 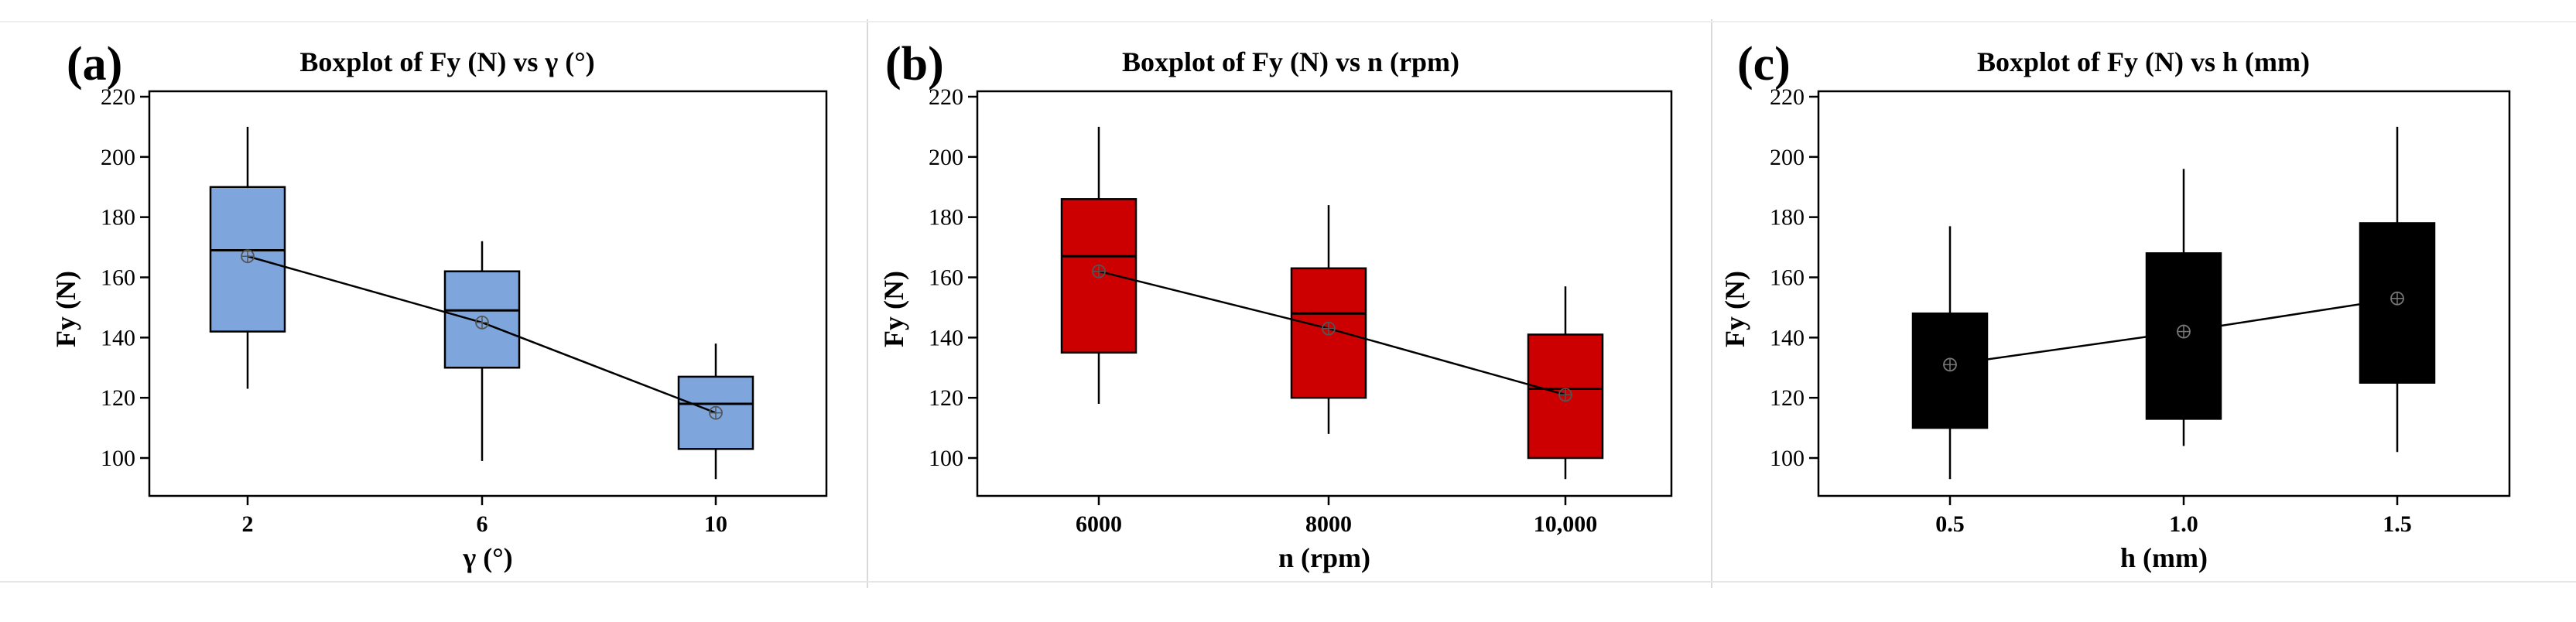 What do you see at coordinates (487, 557) in the screenshot?
I see `x-axis-label: γ (°)` at bounding box center [487, 557].